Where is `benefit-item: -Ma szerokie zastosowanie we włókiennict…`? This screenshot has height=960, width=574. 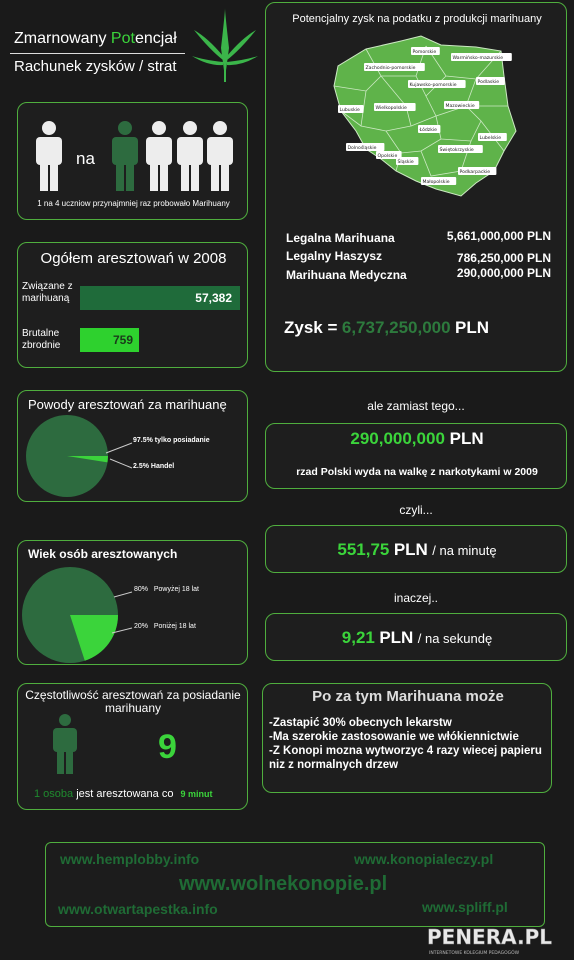 benefit-item: -Ma szerokie zastosowanie we włókiennict… is located at coordinates (394, 737).